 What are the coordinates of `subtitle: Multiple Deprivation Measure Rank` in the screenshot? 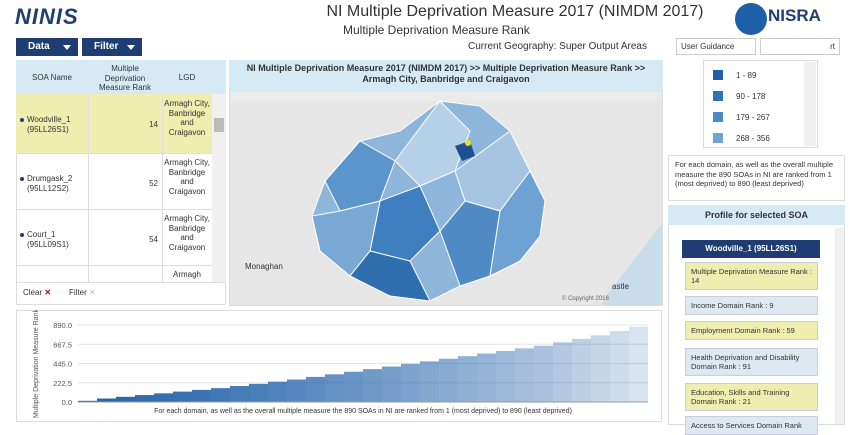 It's located at (436, 30).